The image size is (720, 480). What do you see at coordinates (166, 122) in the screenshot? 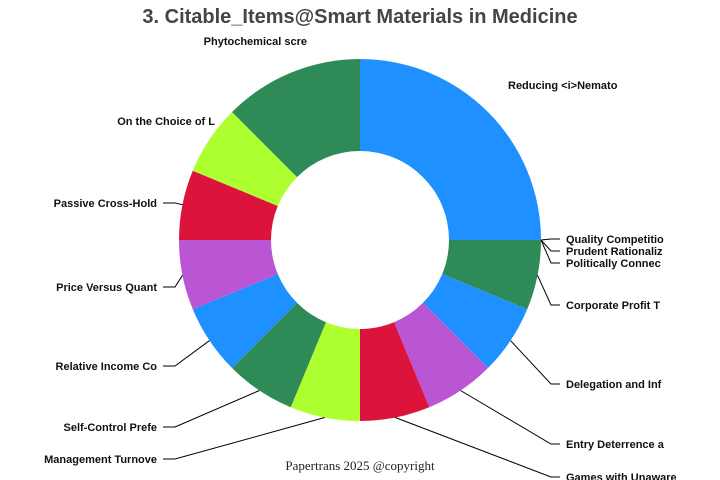
I see `slice-label: On the Choice of L` at bounding box center [166, 122].